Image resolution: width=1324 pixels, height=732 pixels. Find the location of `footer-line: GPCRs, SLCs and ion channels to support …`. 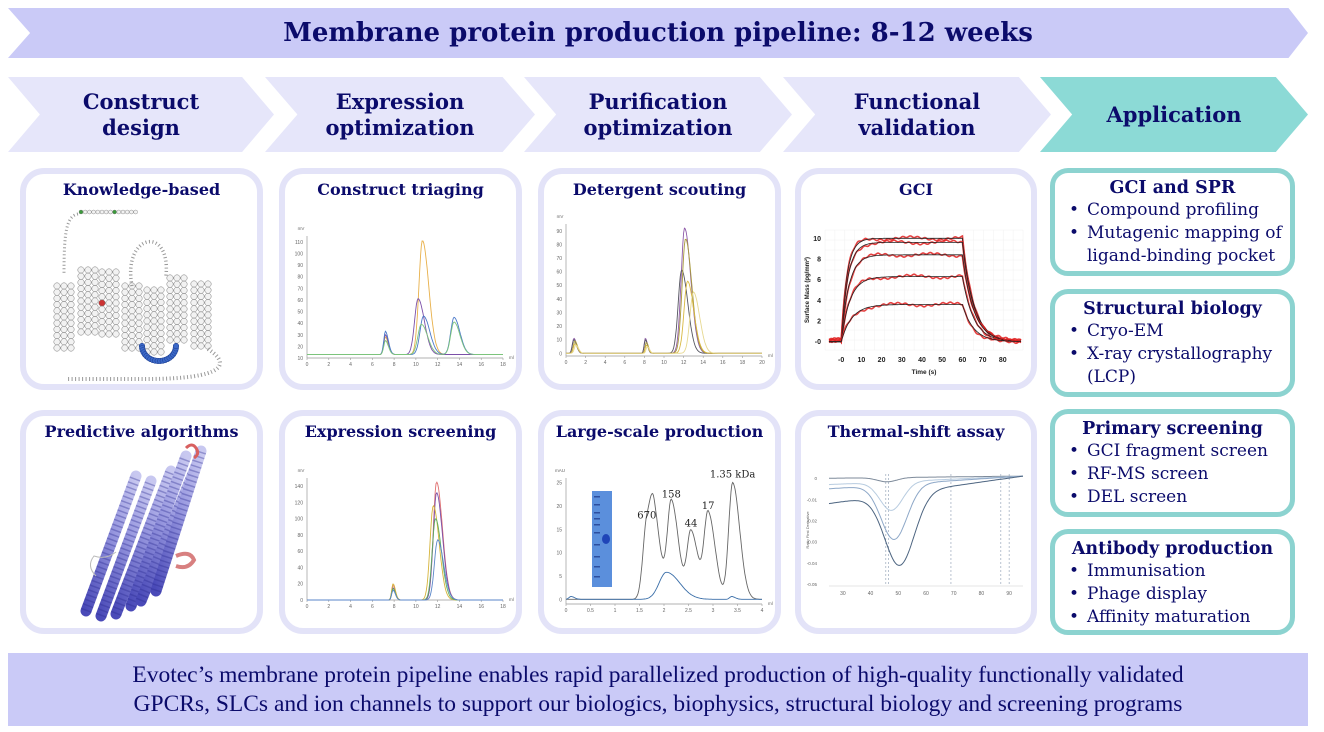

footer-line: GPCRs, SLCs and ion channels to support … is located at coordinates (658, 703).